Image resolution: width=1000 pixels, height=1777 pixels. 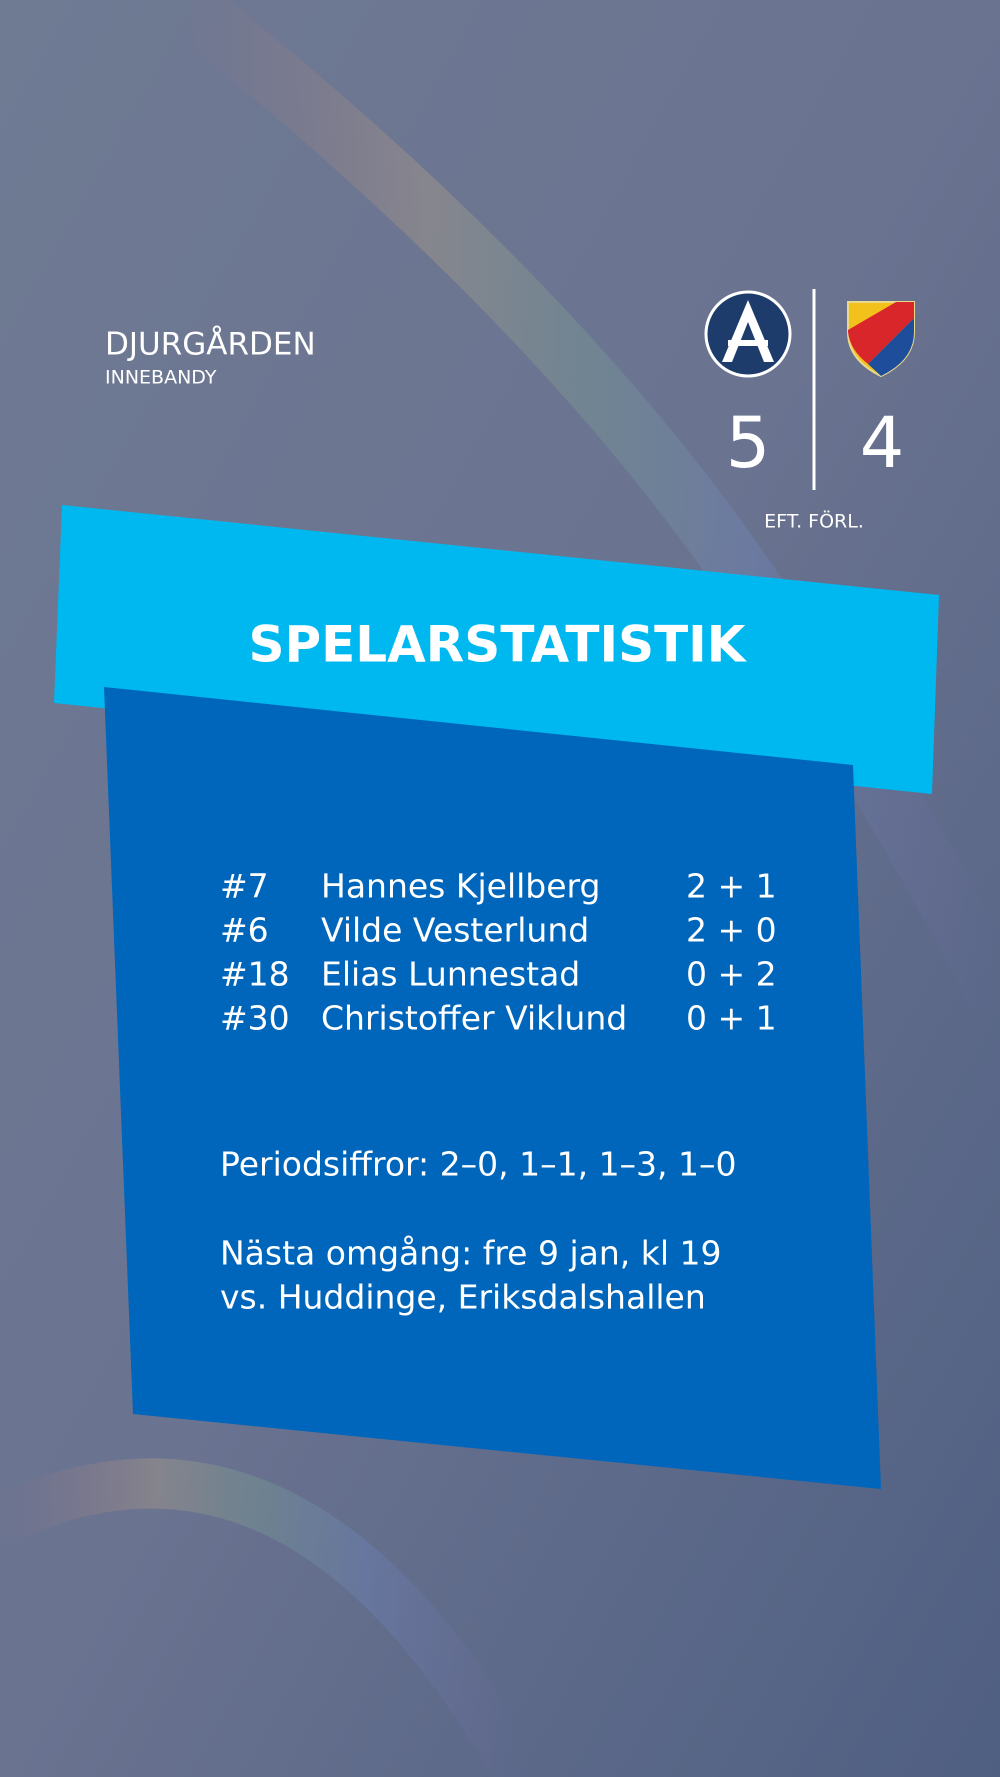 I want to click on player-points: 0 + 1, so click(x=731, y=1018).